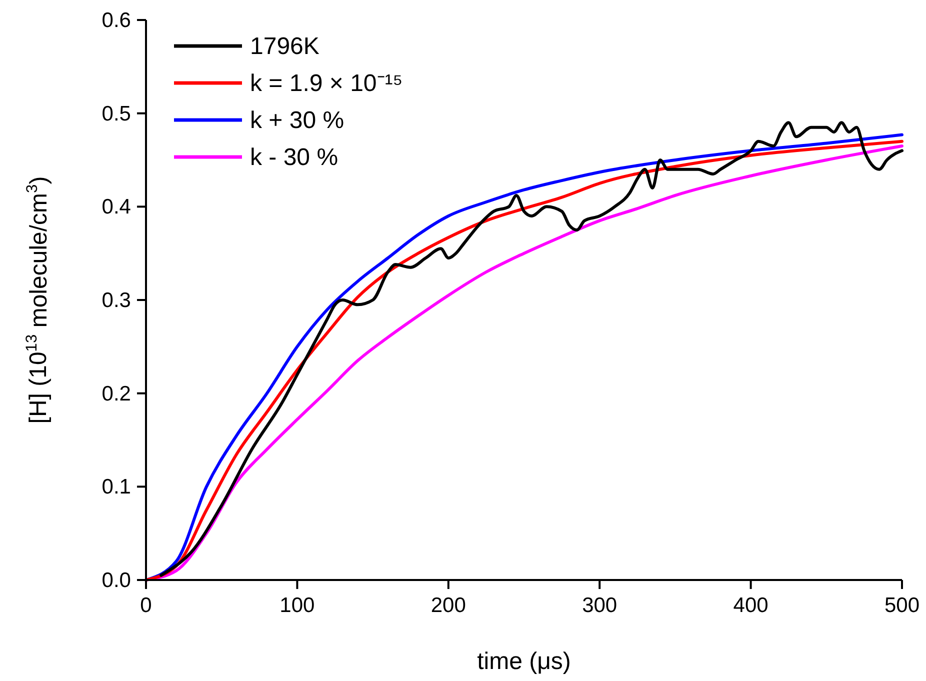  Describe the element at coordinates (448, 605) in the screenshot. I see `x-tick-label: 200` at that location.